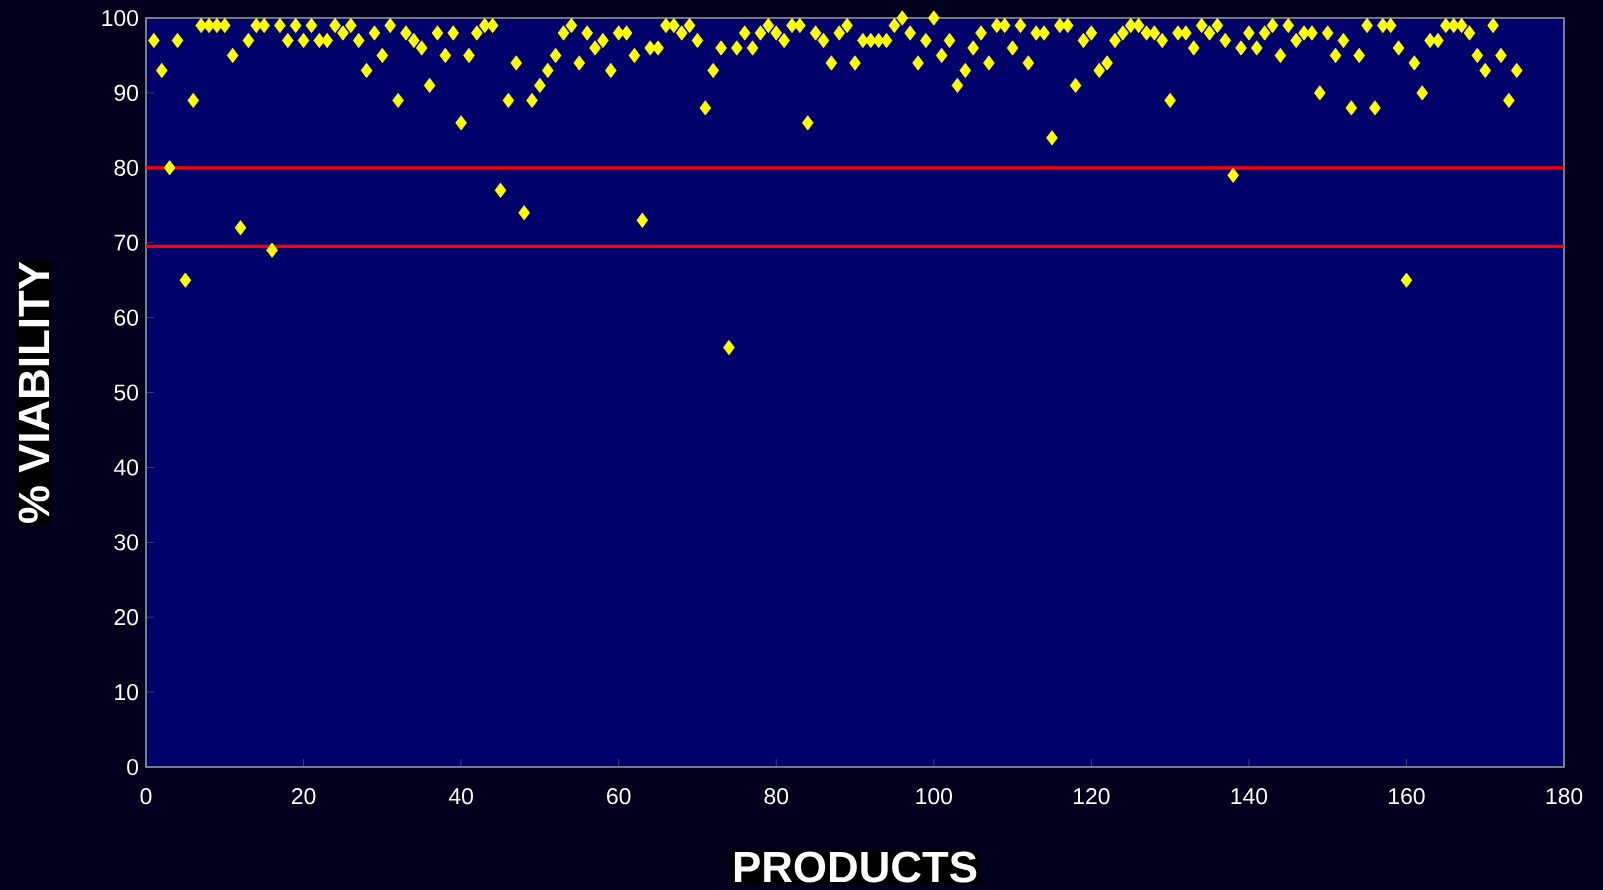 This screenshot has height=890, width=1603. What do you see at coordinates (1249, 796) in the screenshot?
I see `x-tick-label: 140` at bounding box center [1249, 796].